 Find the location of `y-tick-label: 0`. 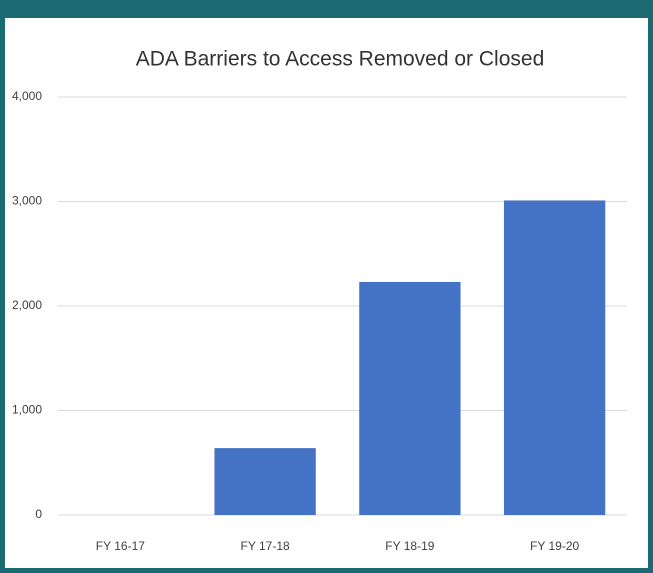

y-tick-label: 0 is located at coordinates (38, 514).